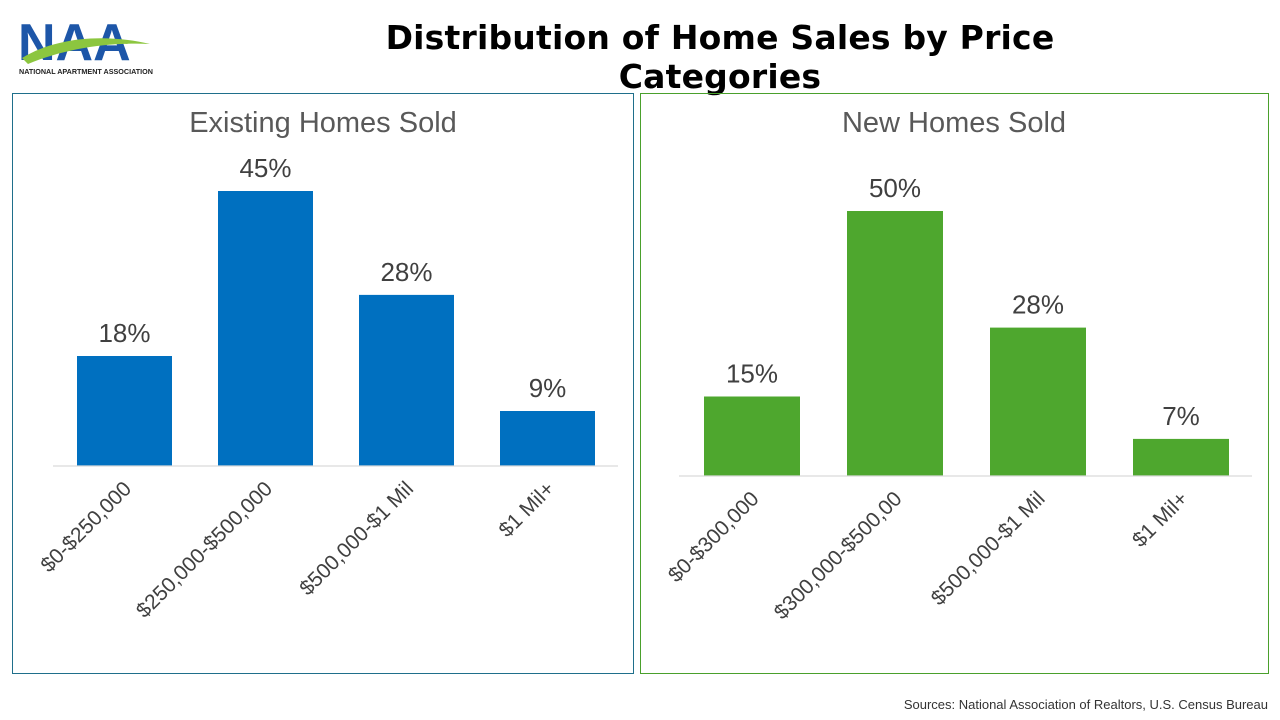  I want to click on logo-subtext: NATIONAL APARTMENT ASSOCIATION, so click(86, 71).